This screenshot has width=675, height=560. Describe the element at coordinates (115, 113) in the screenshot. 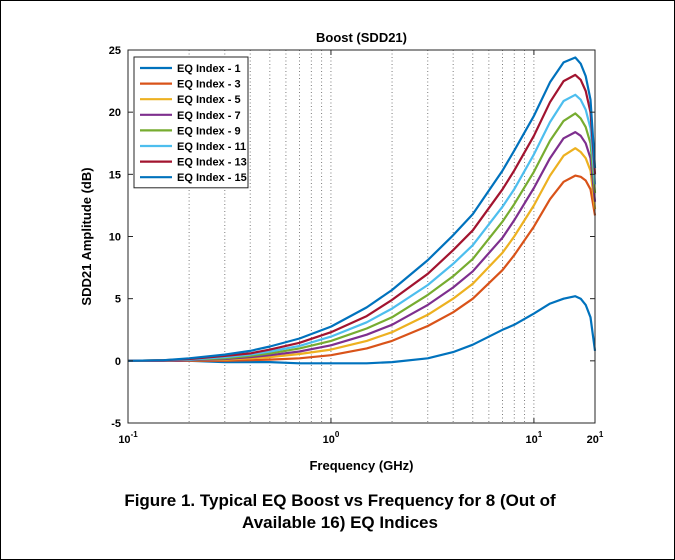

I see `y-tick-label: 20` at that location.